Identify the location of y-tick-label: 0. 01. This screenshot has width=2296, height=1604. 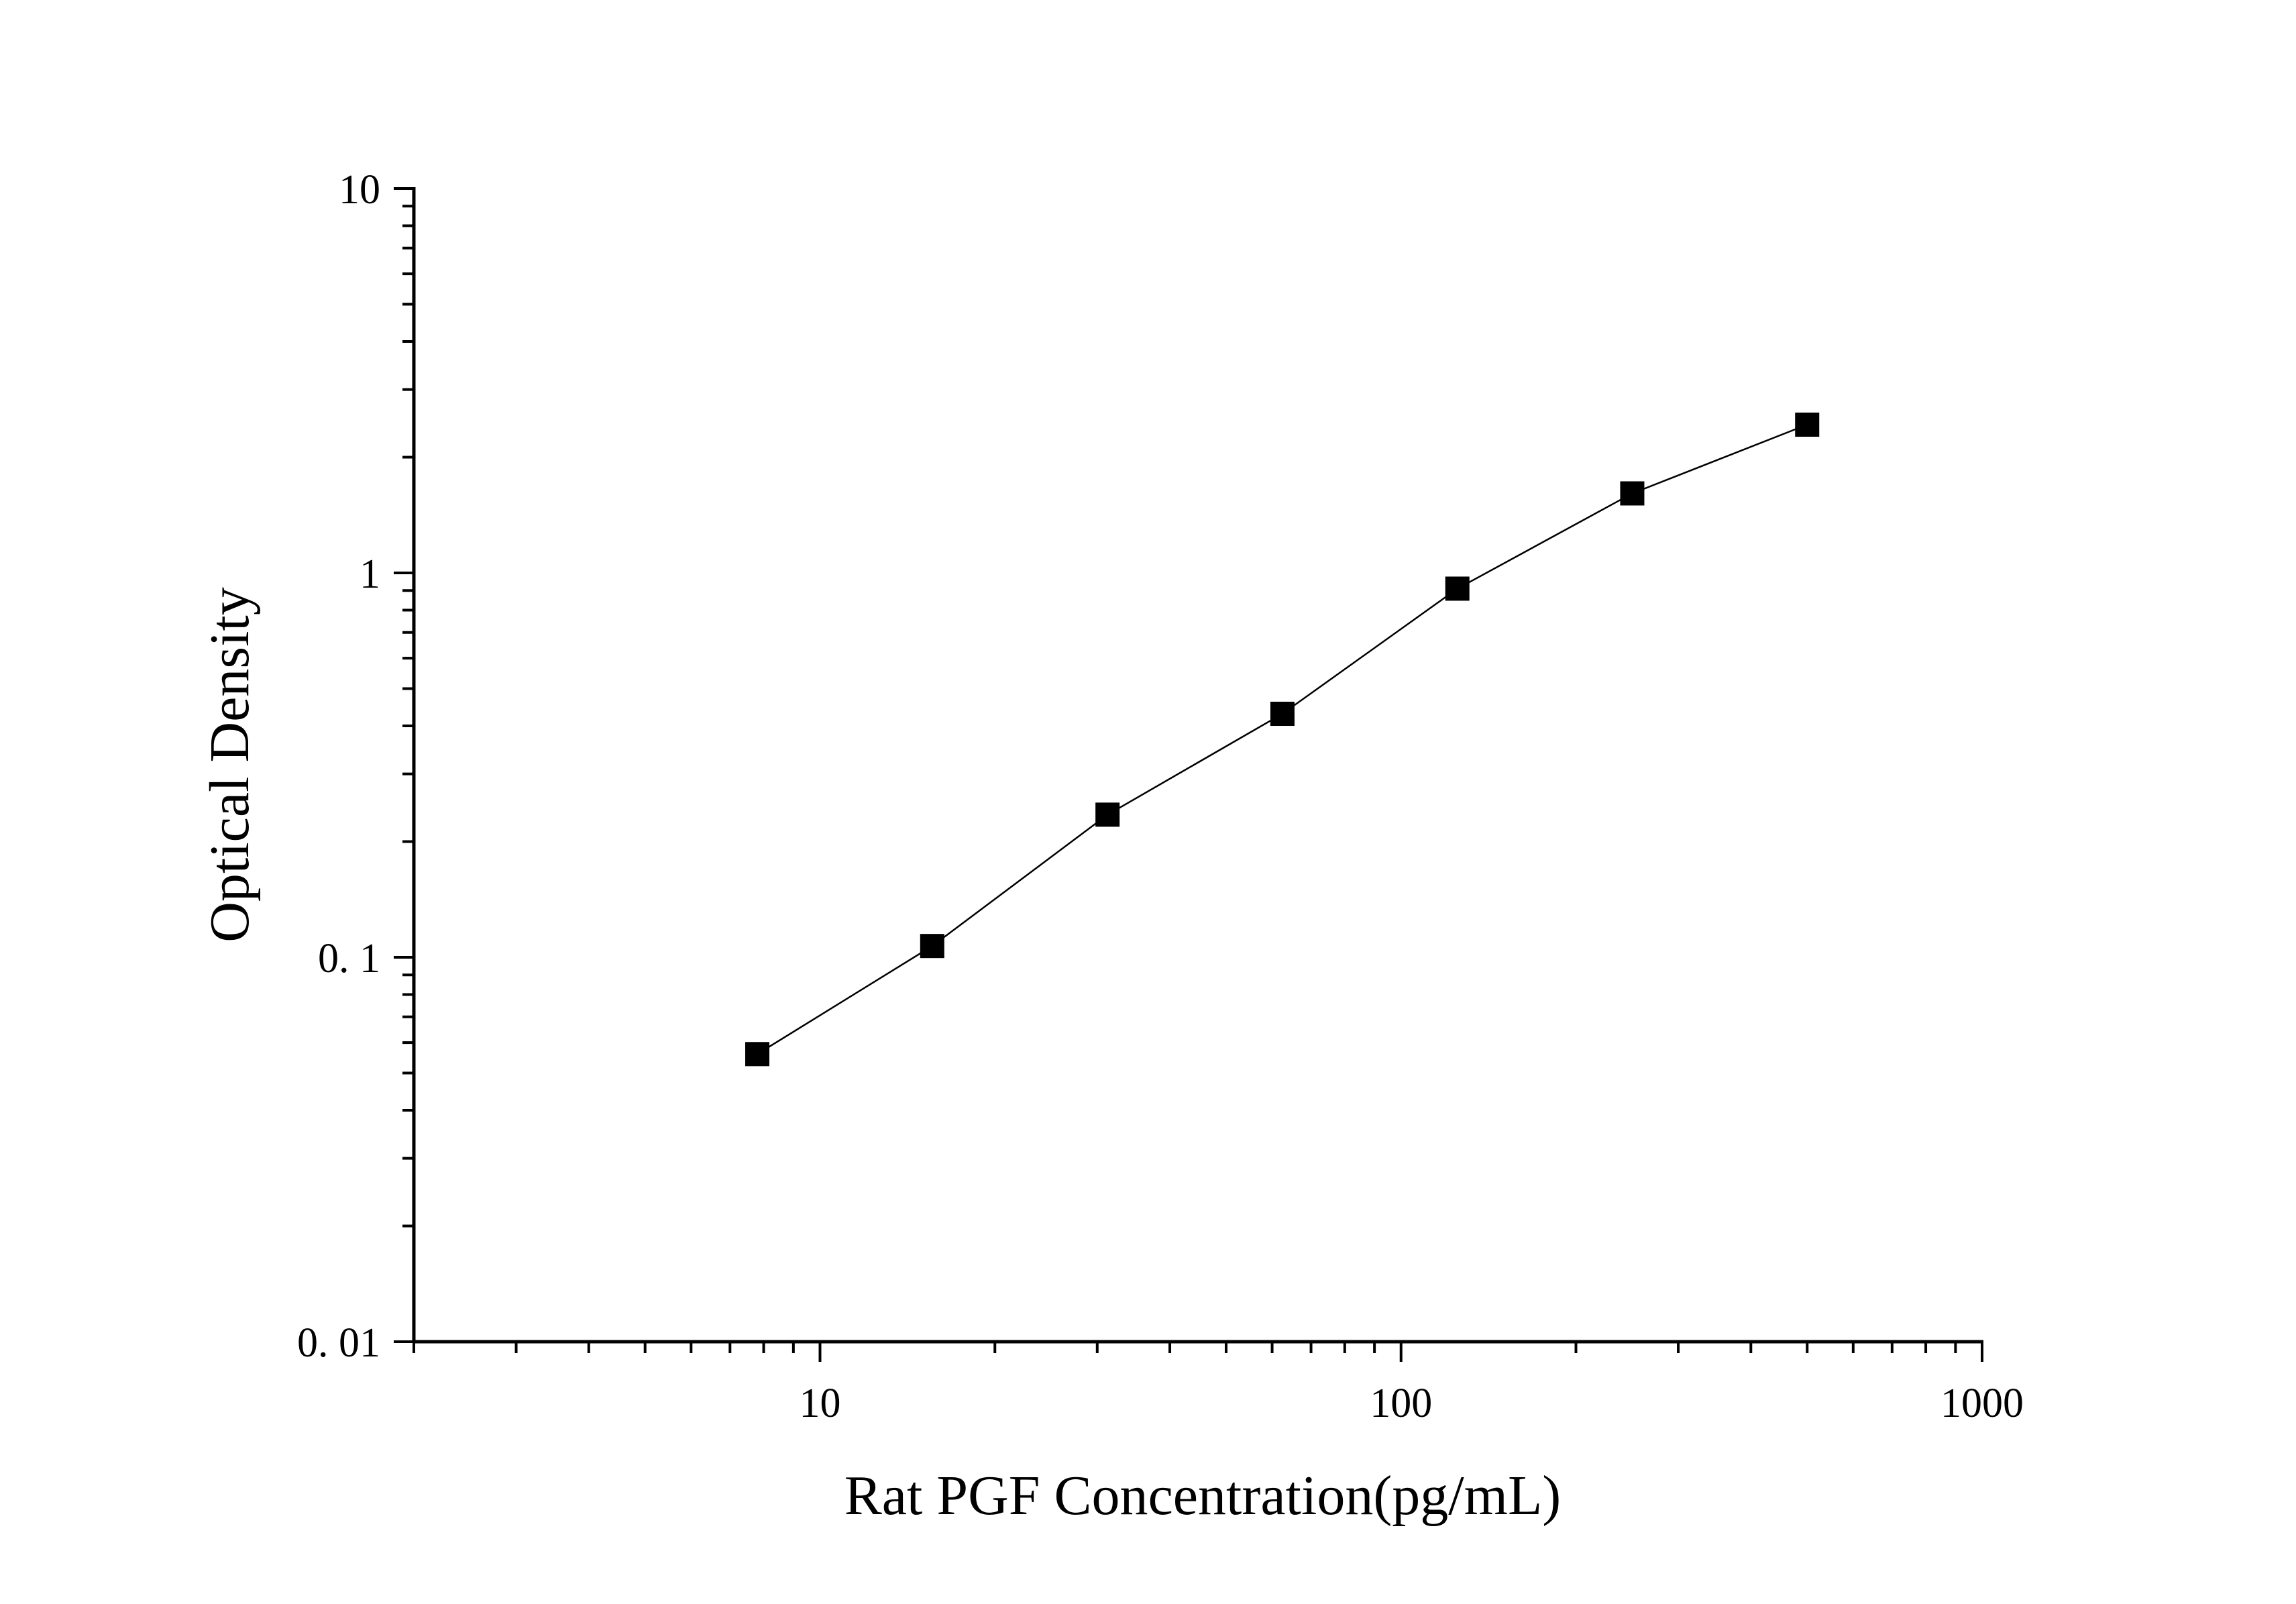
(338, 1343).